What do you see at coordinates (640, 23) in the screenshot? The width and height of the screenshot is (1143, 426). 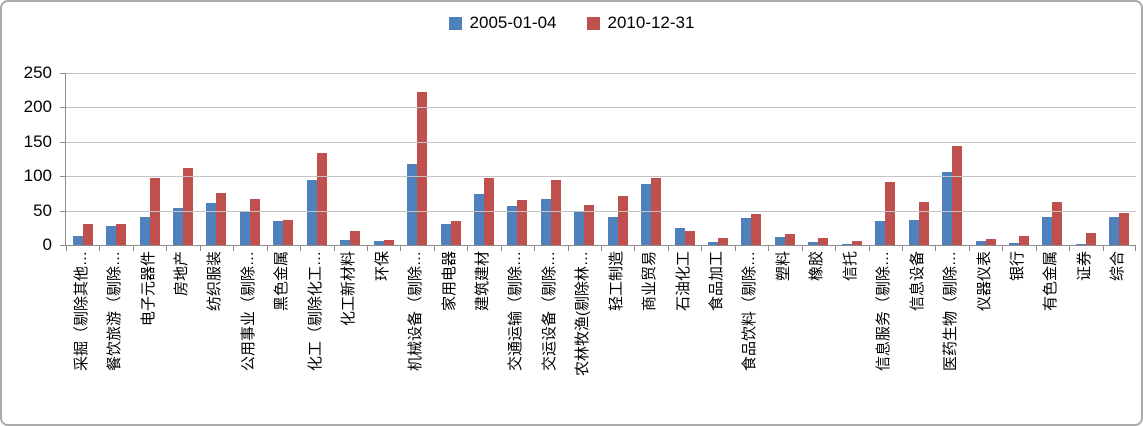 I see `legend-item-series2: 2010-12-31` at bounding box center [640, 23].